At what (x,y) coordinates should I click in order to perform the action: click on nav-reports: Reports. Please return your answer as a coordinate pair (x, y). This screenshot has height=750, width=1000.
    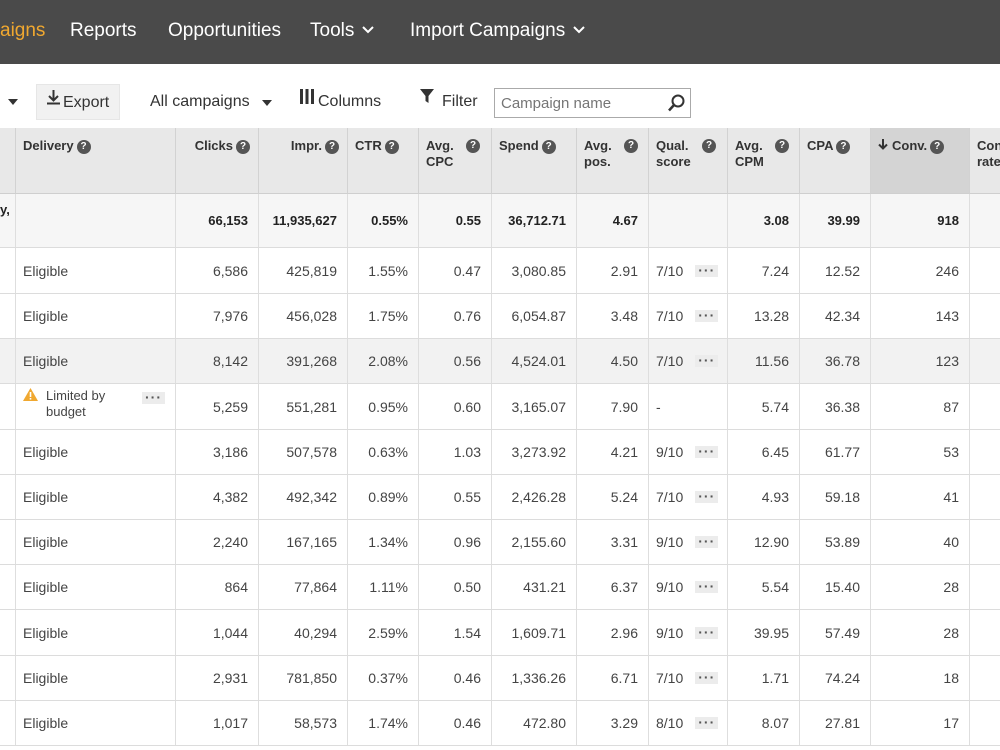
    Looking at the image, I should click on (103, 32).